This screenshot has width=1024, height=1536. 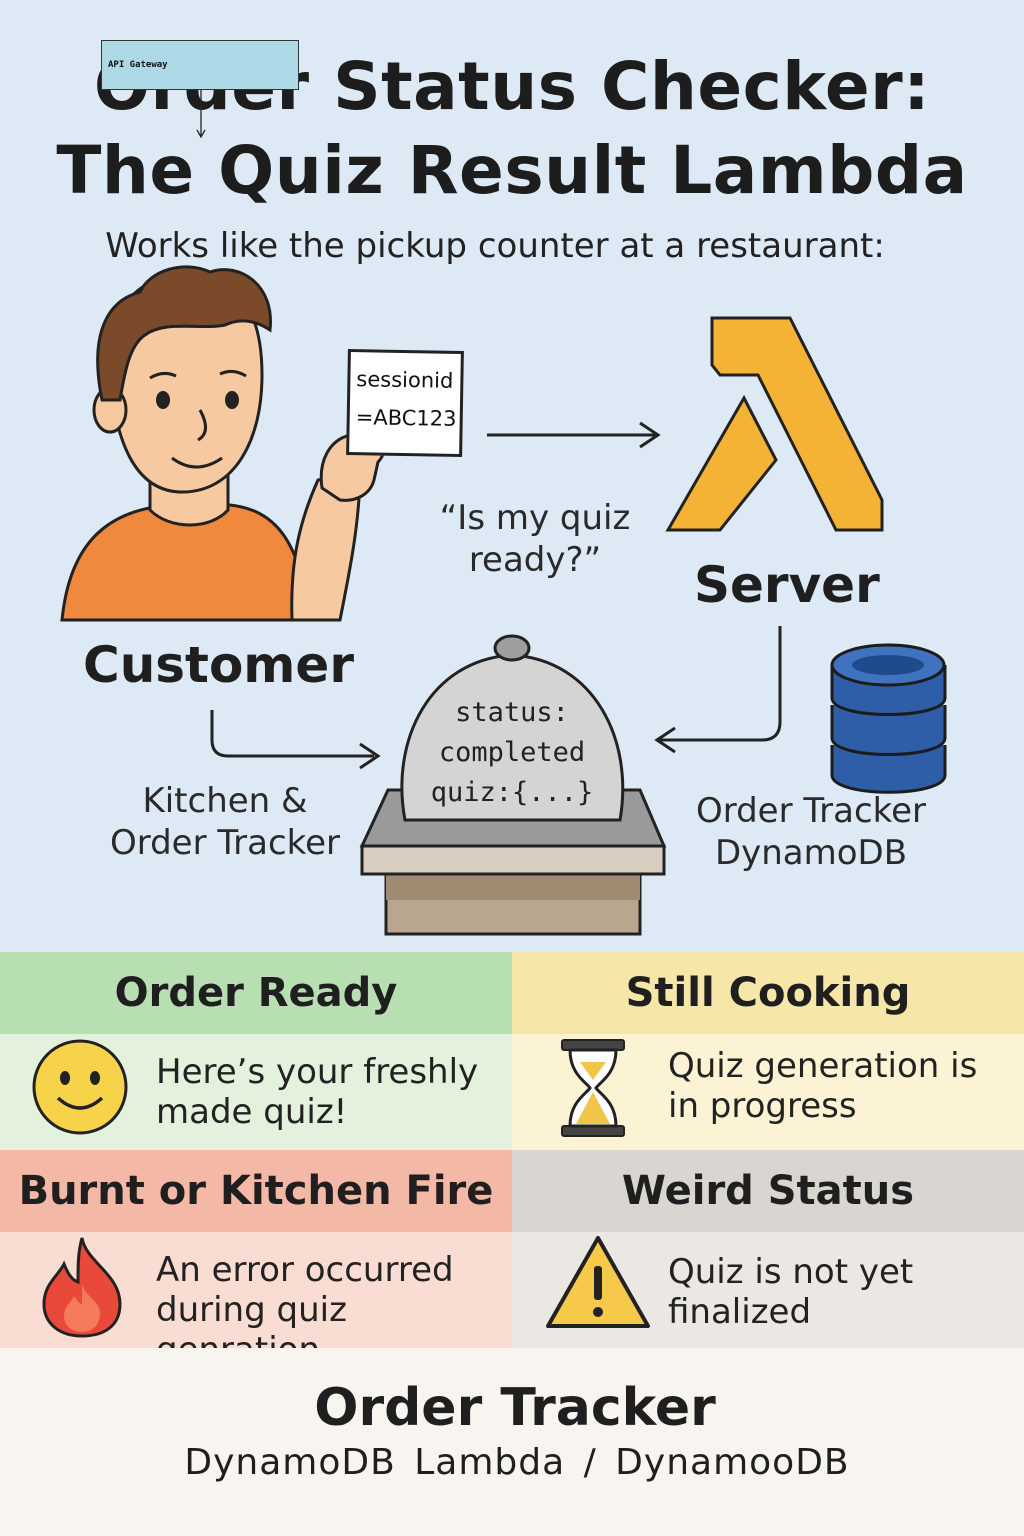 What do you see at coordinates (811, 811) in the screenshot?
I see `tracker-label-line1: Order Tracker` at bounding box center [811, 811].